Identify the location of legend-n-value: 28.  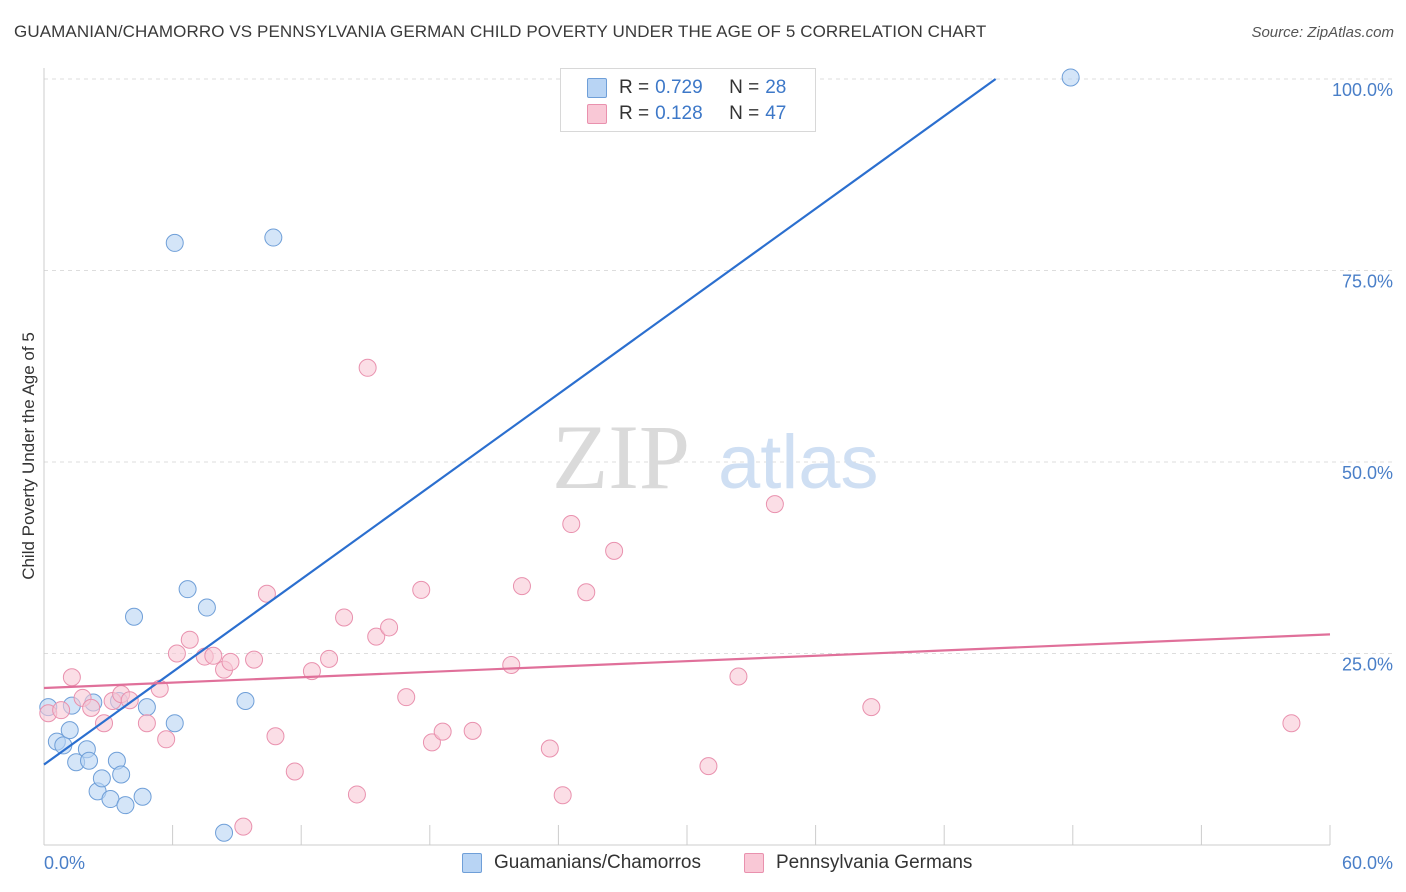
(776, 87).